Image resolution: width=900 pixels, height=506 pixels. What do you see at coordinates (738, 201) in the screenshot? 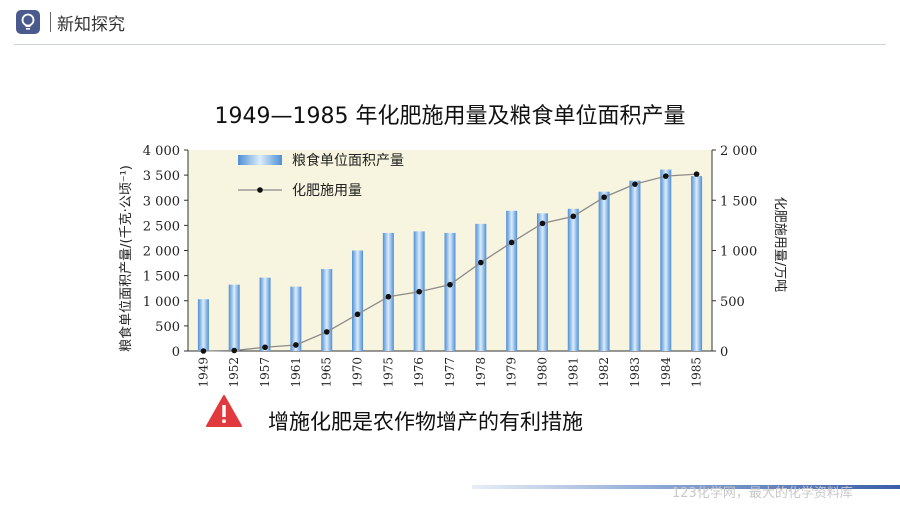
I see `y2-tick-label: 1 500` at bounding box center [738, 201].